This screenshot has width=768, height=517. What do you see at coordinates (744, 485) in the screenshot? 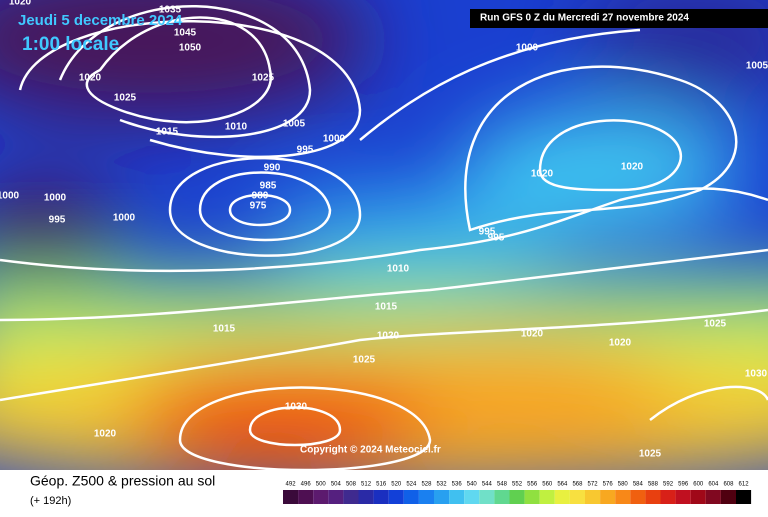
I see `legend-label: 612` at bounding box center [744, 485].